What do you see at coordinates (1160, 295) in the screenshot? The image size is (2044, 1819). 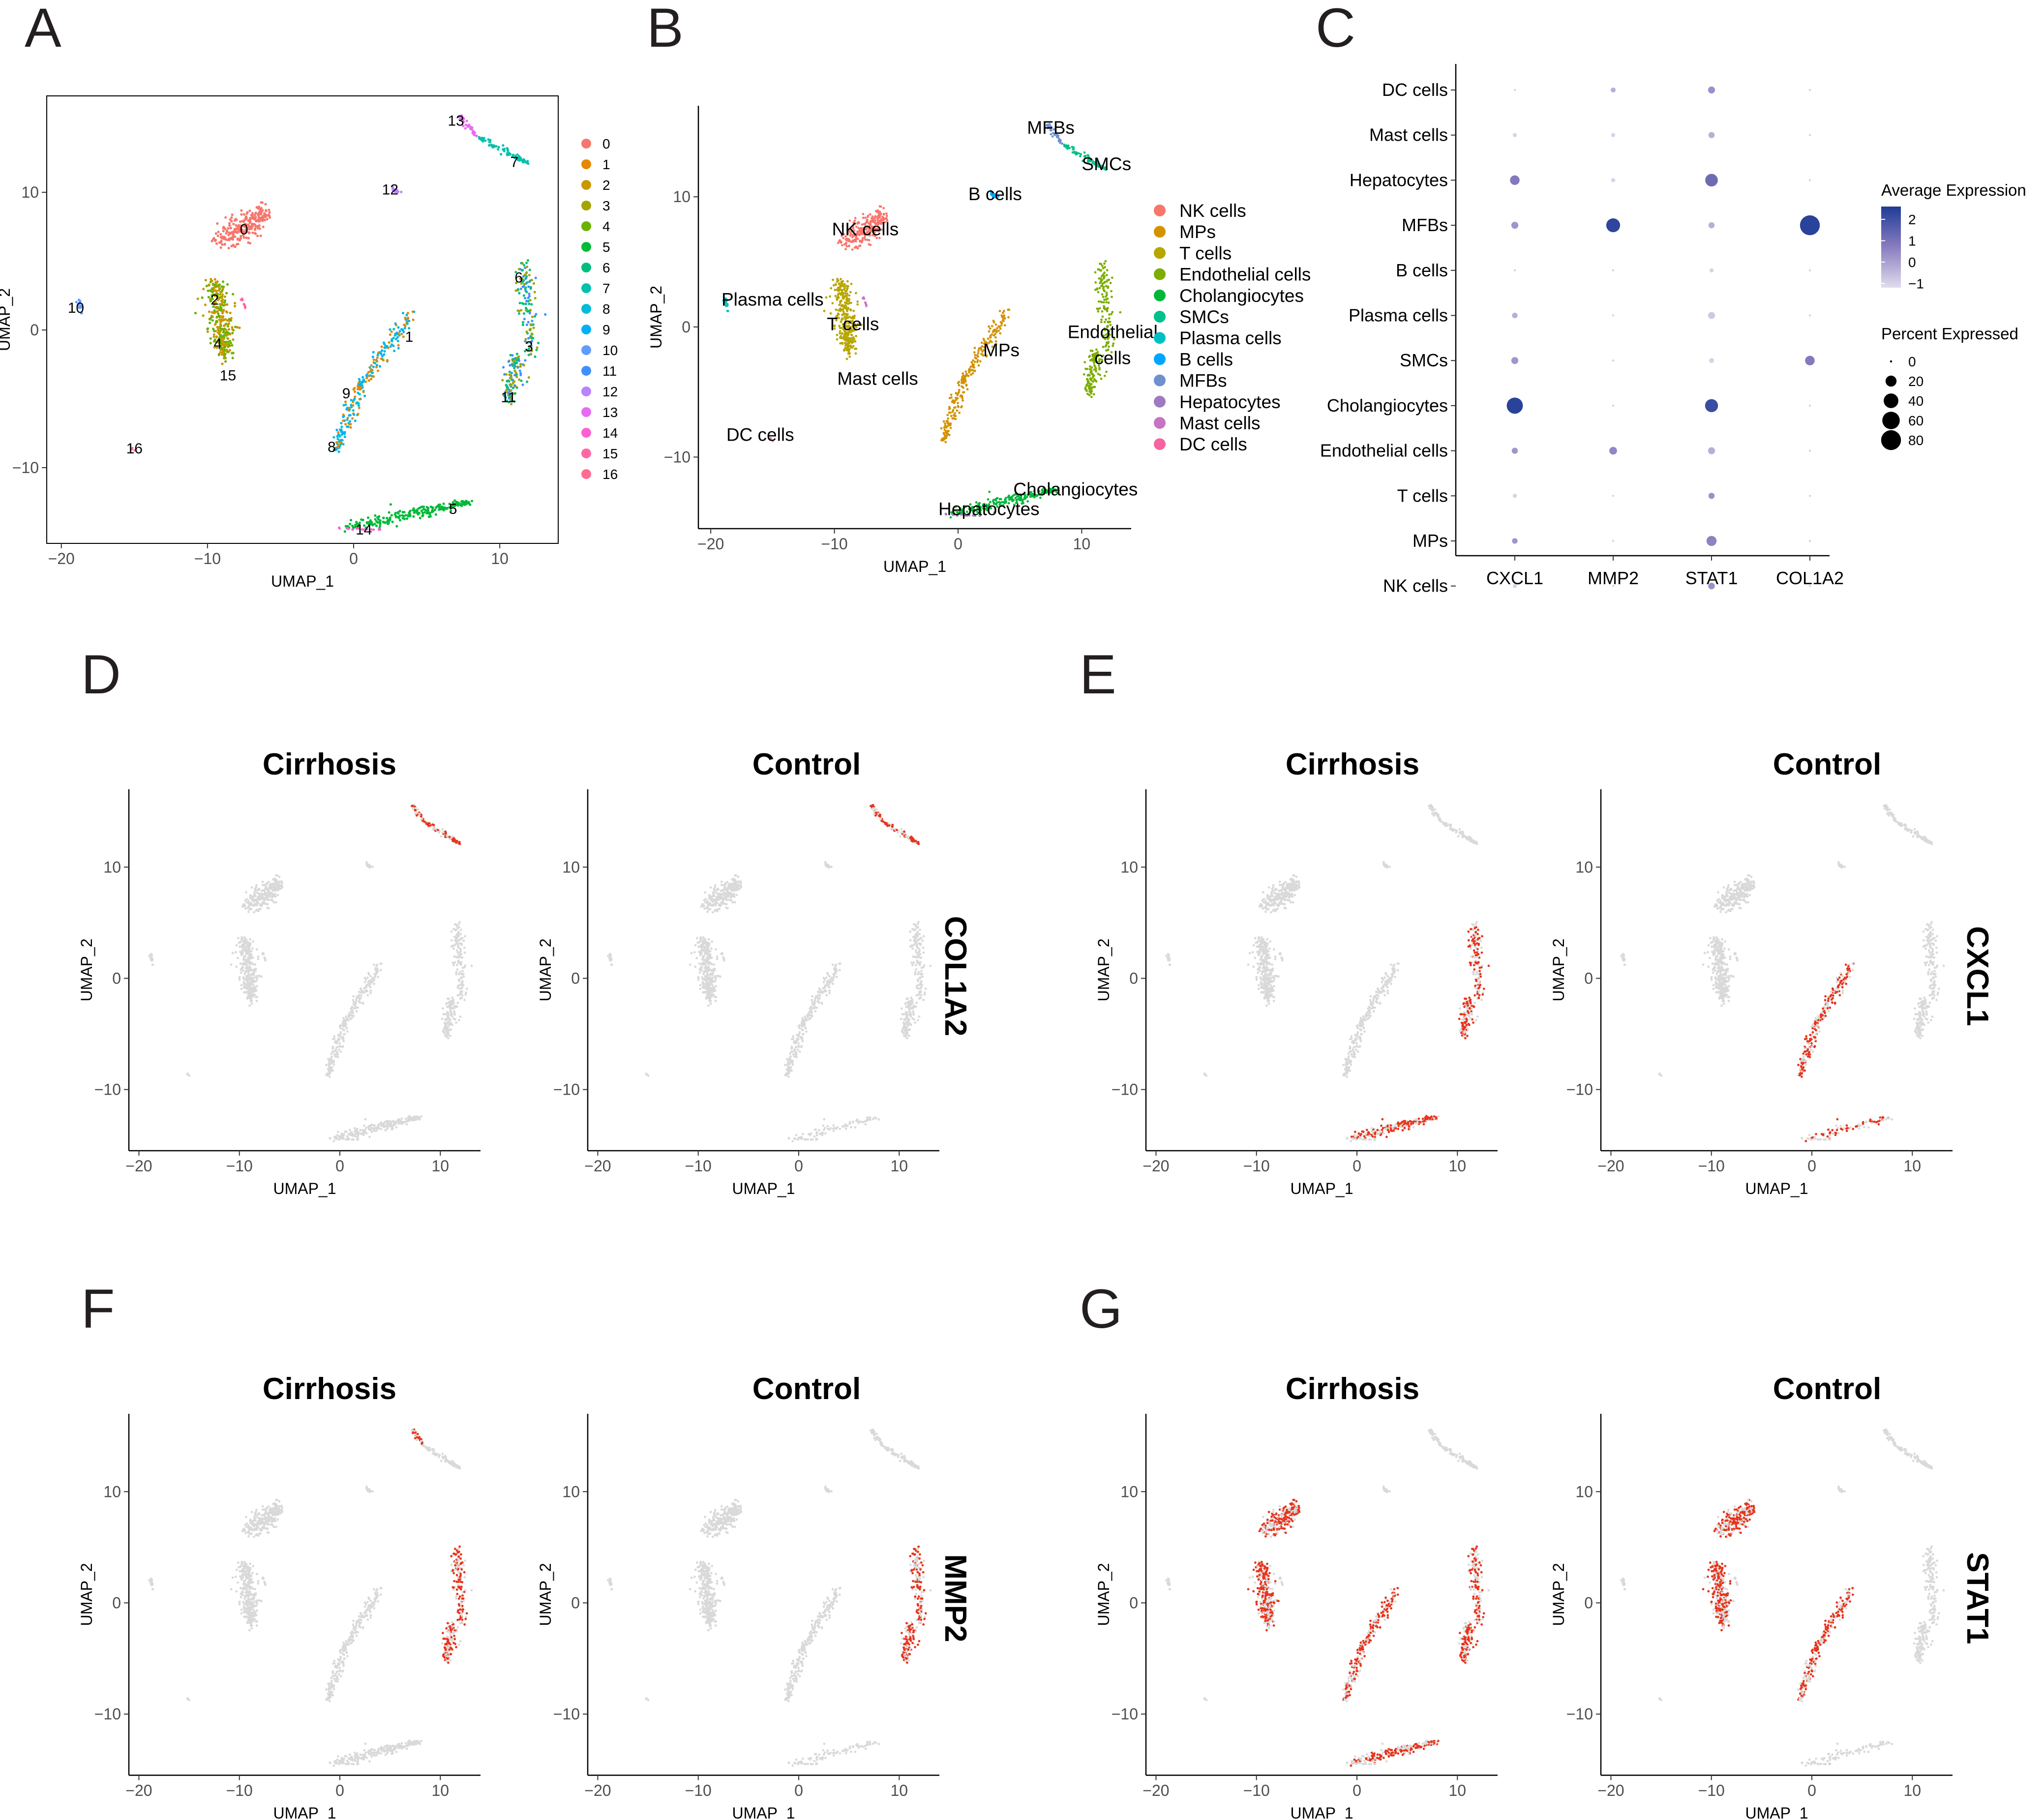 I see `panel-b-legend-key` at bounding box center [1160, 295].